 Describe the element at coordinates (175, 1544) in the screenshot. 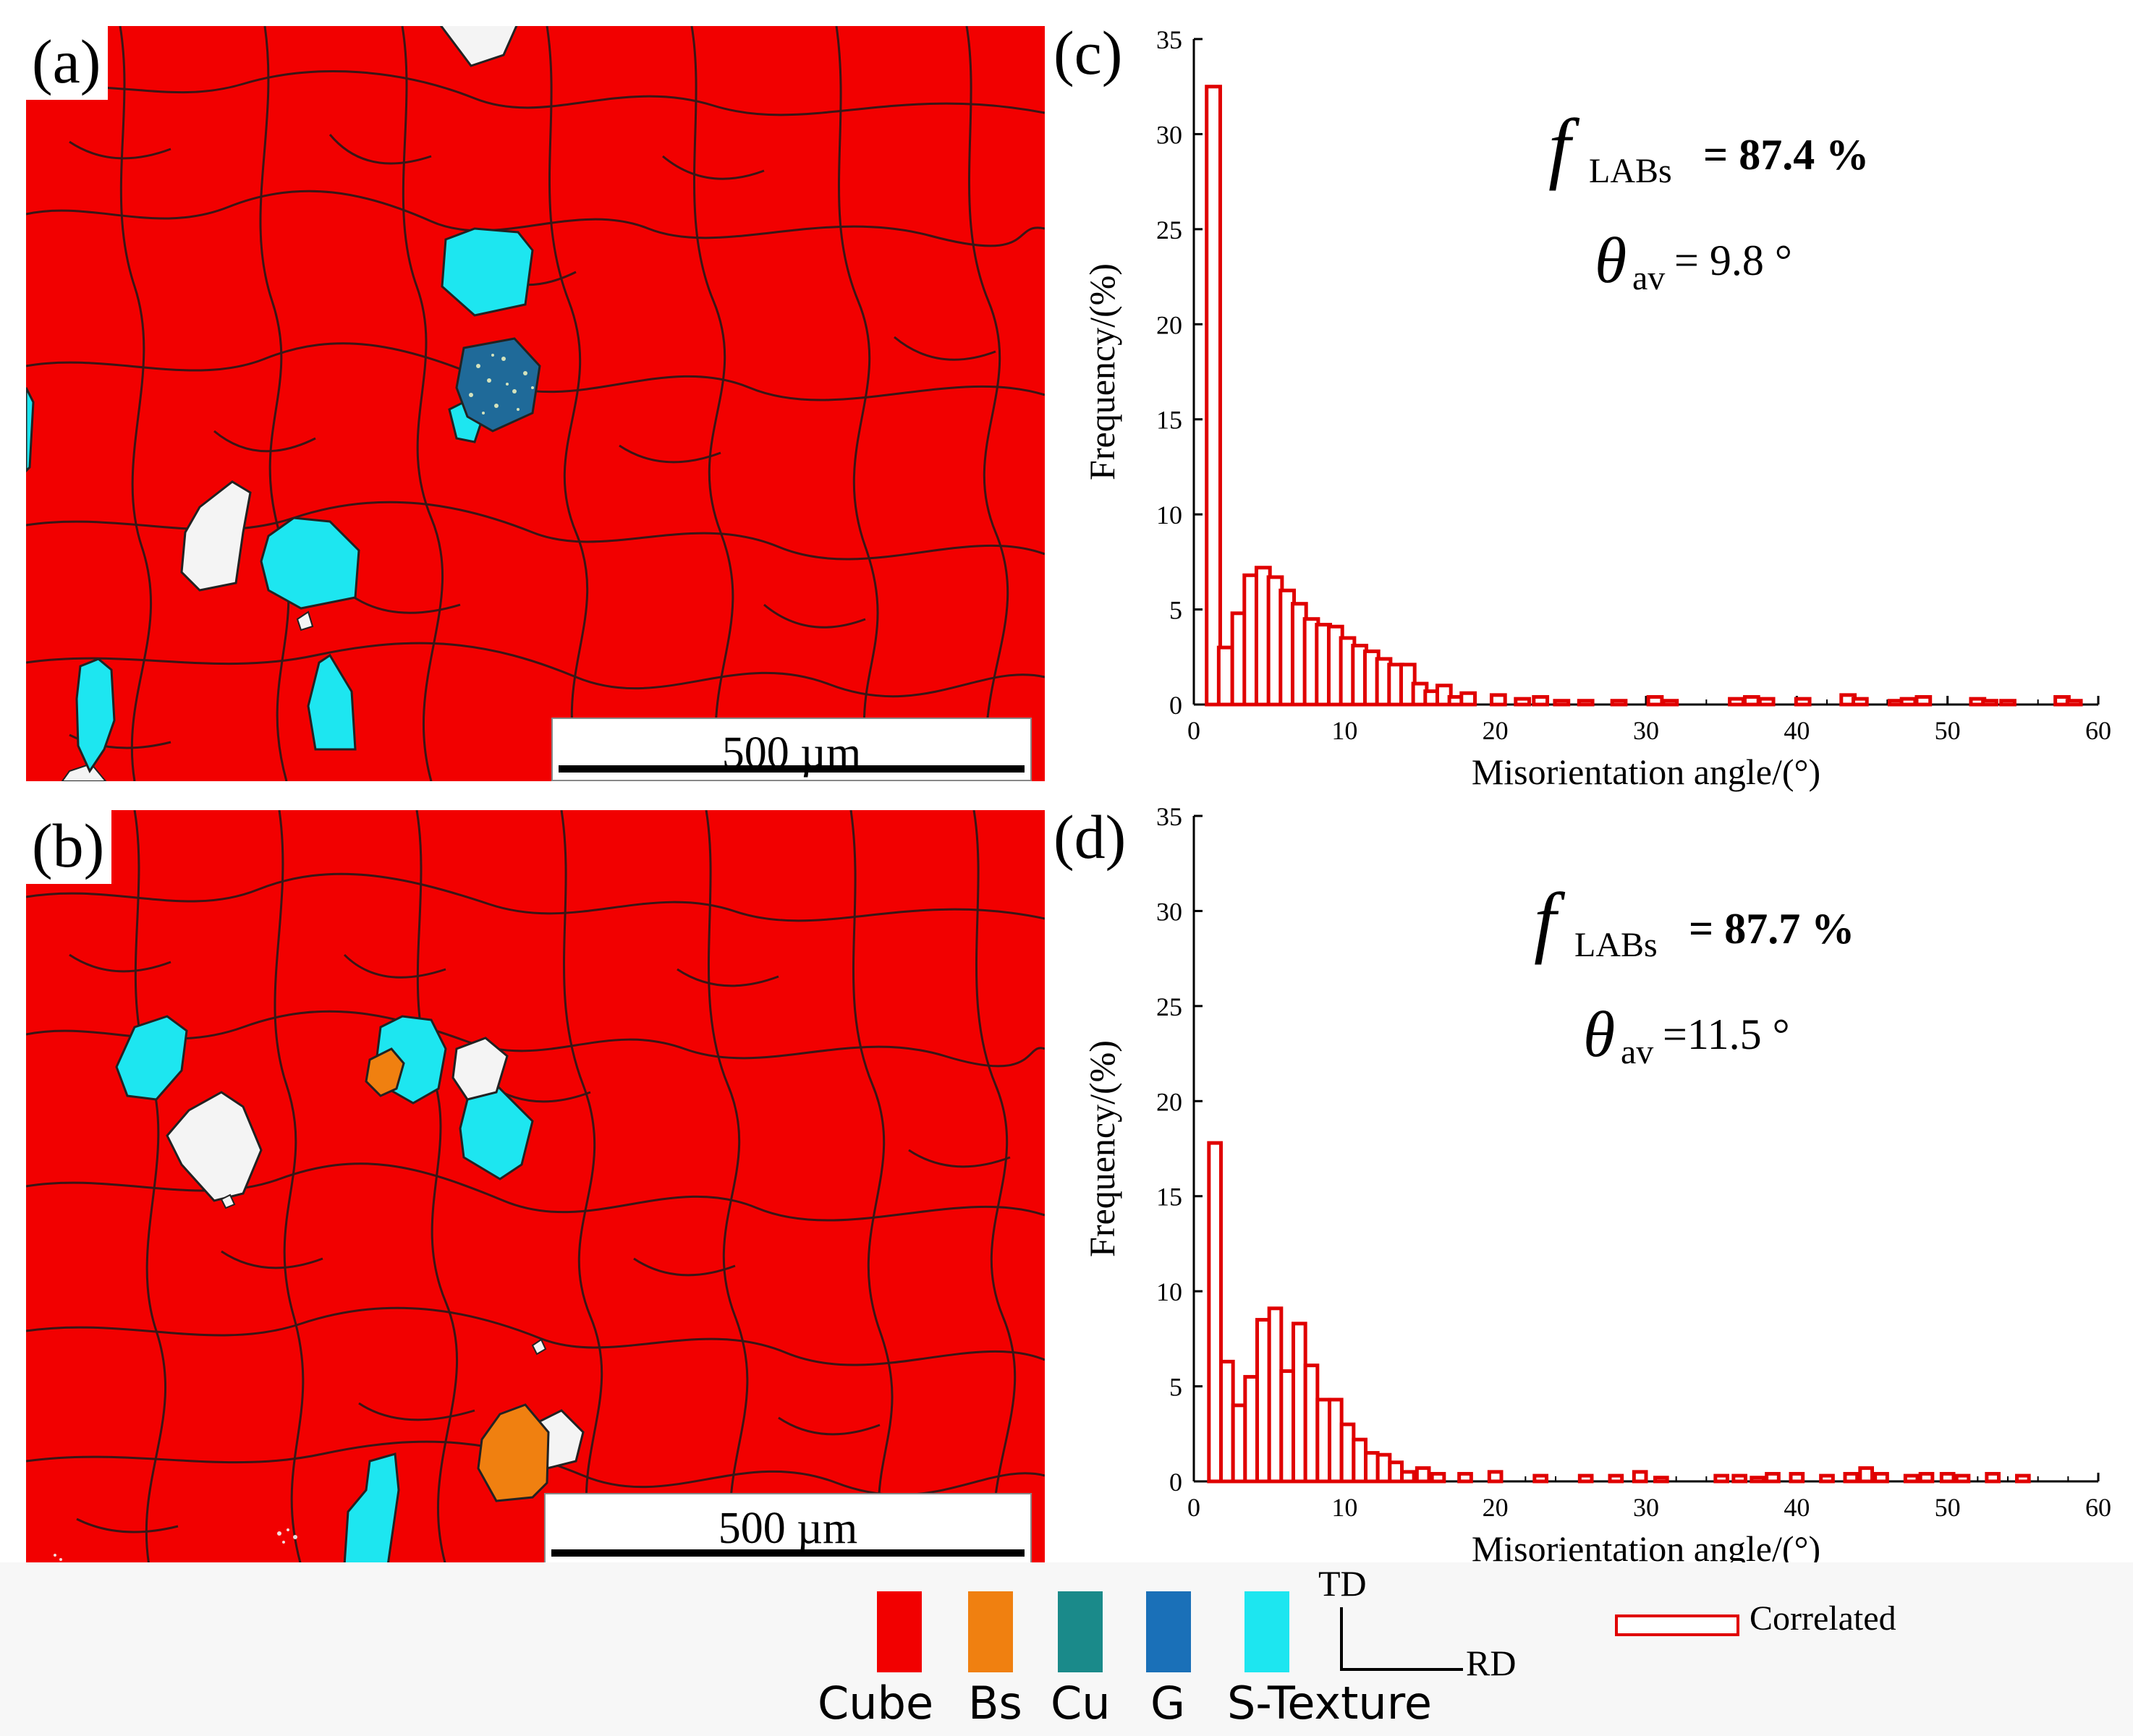

I see `speckle-noise-b` at that location.